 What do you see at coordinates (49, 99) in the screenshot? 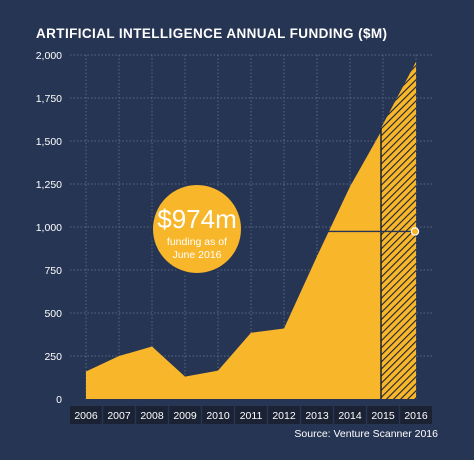
I see `y-tick-label: 1,750` at bounding box center [49, 99].